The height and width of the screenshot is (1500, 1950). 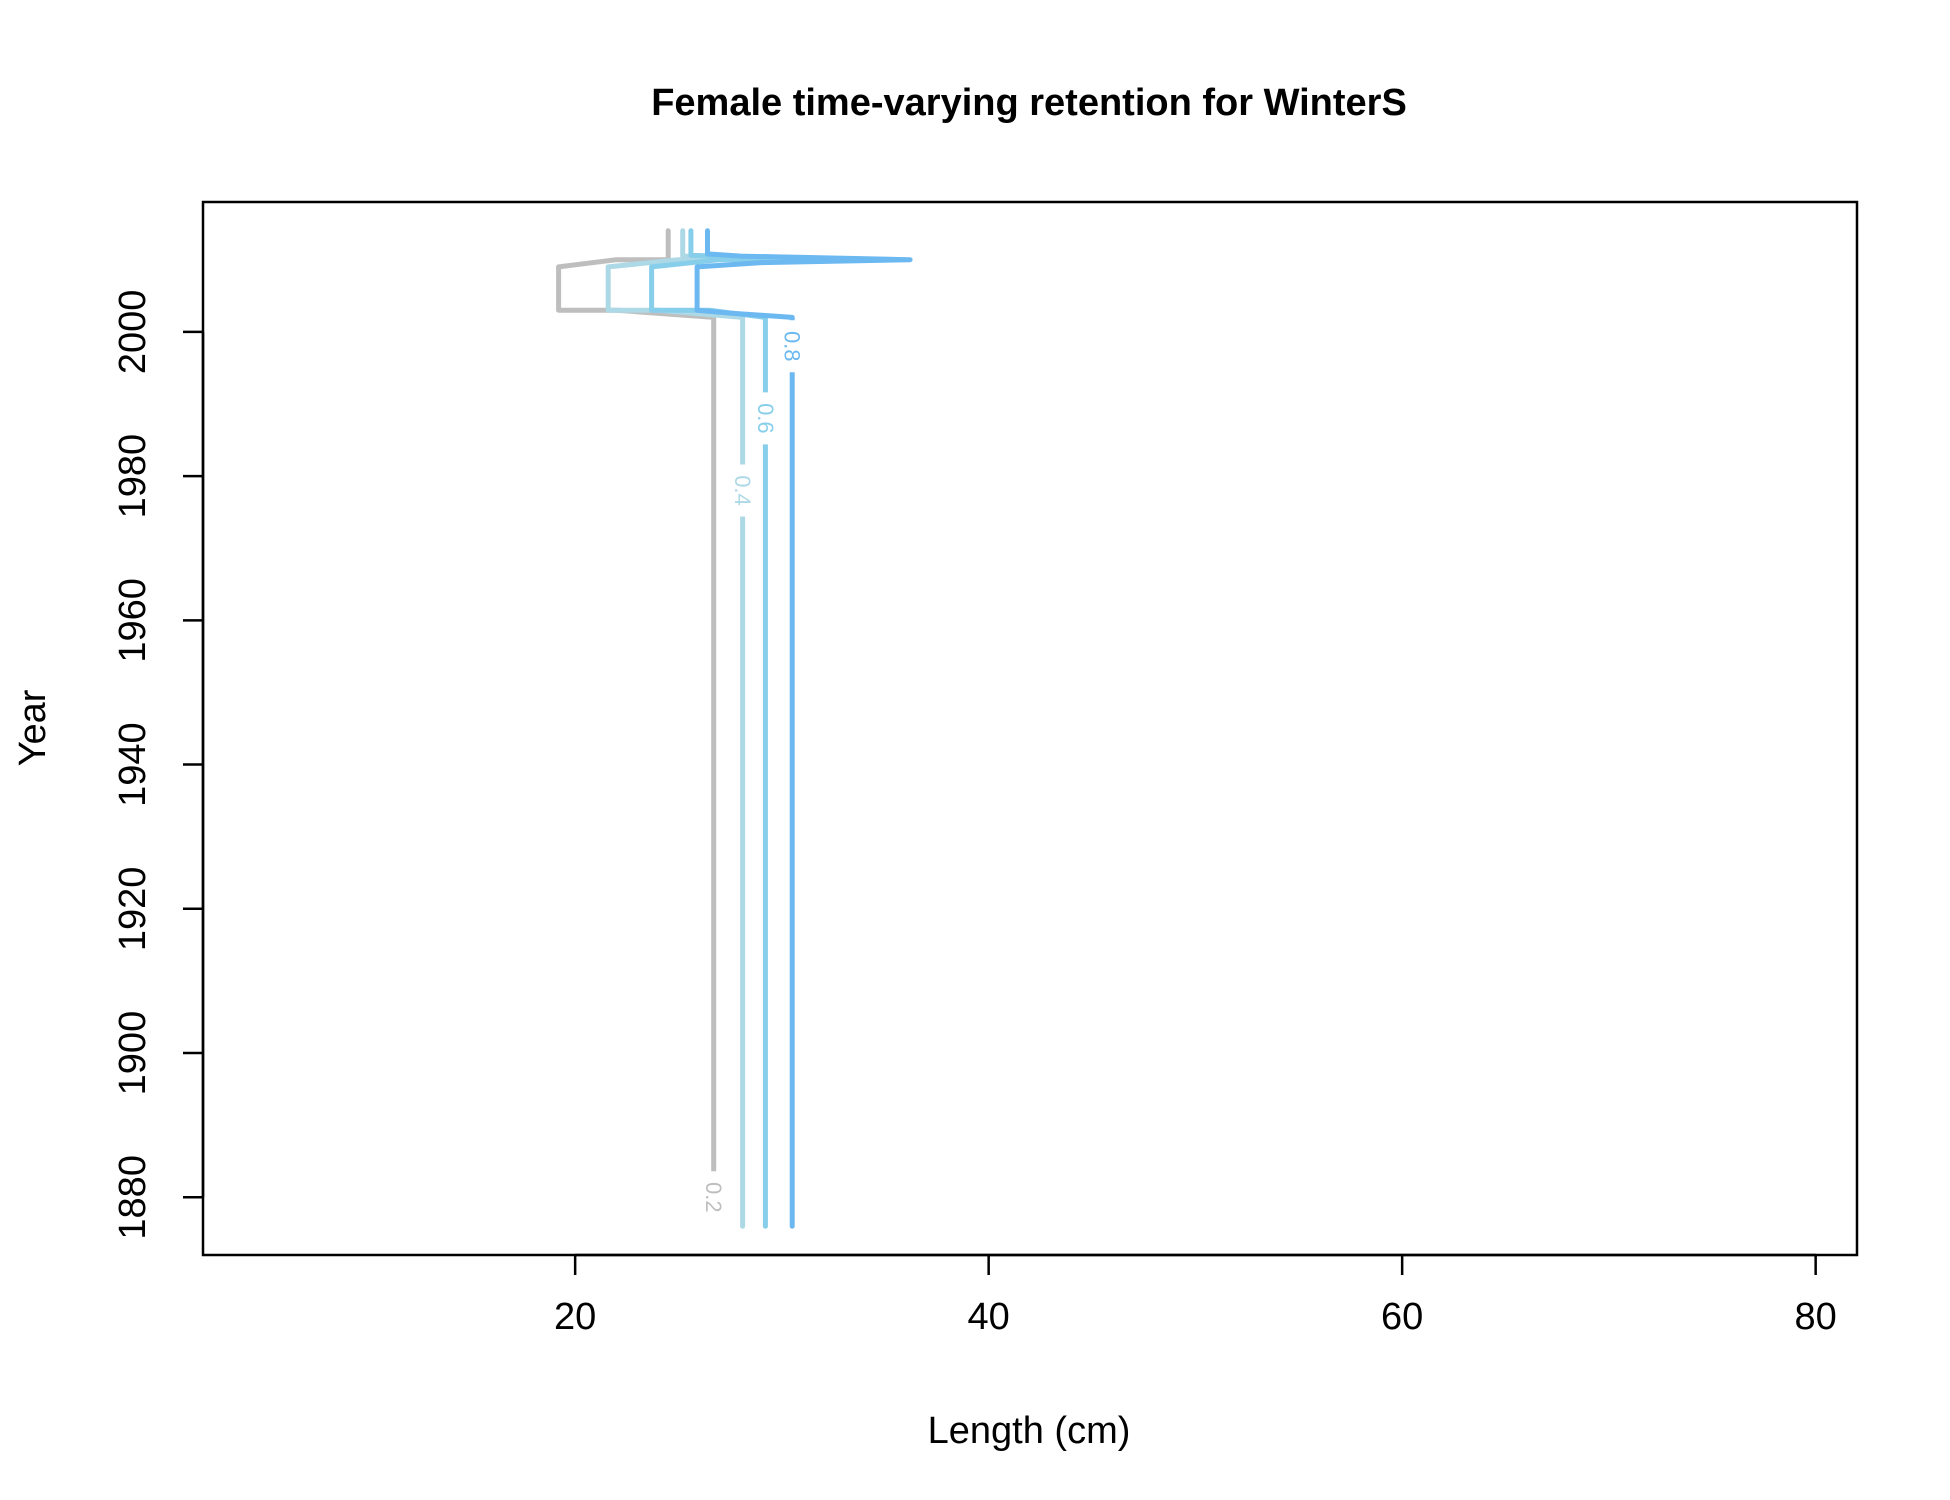 I want to click on y-tick-label: 2000, so click(x=133, y=332).